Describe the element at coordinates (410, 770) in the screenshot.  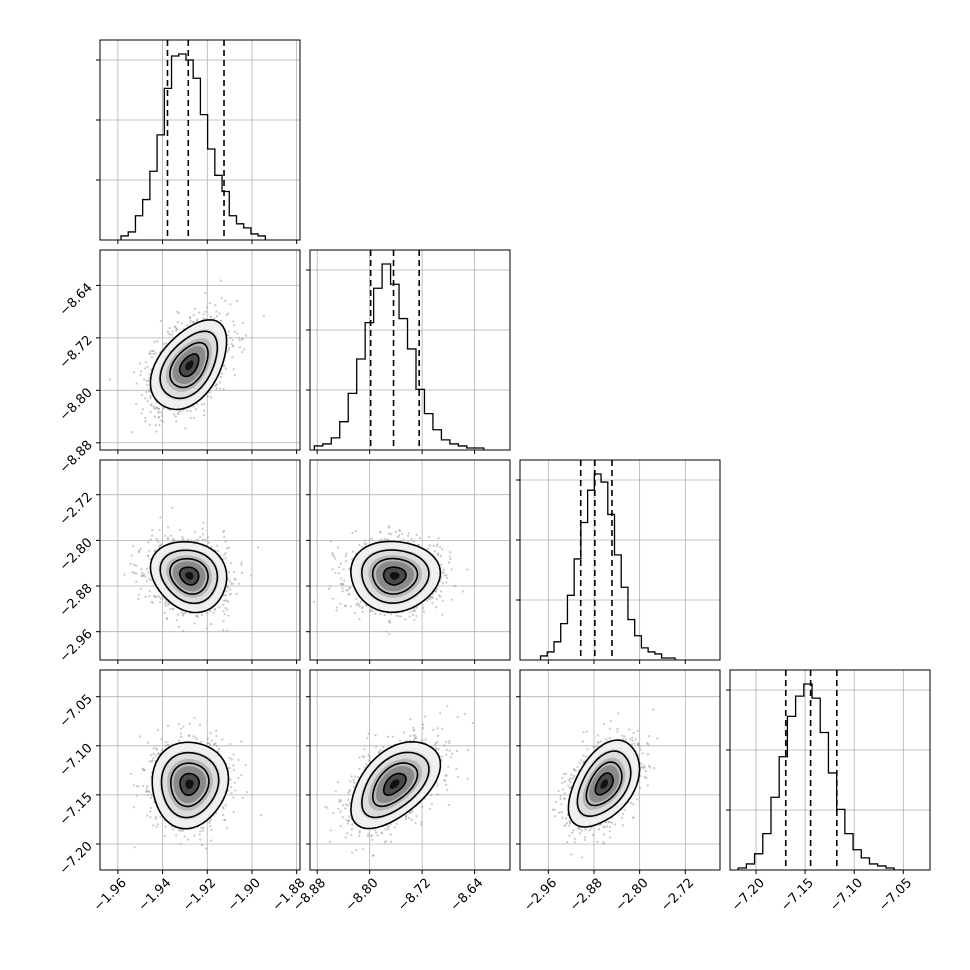
I see `panel-frame` at that location.